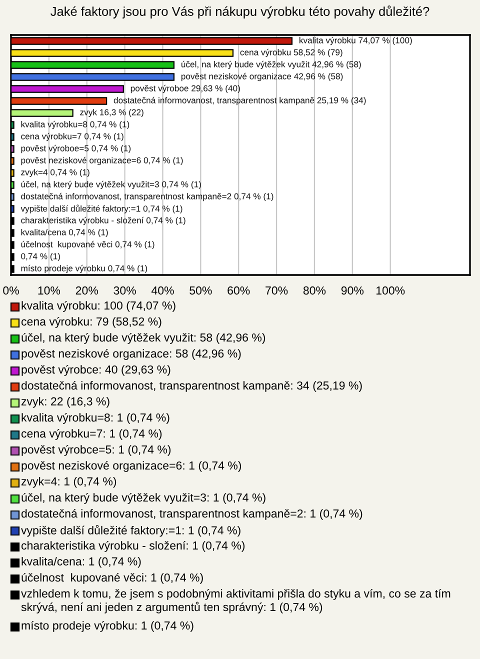 The width and height of the screenshot is (480, 659). I want to click on data-label: účel, na který bude výtěžek využit=3 0,74 % (1), so click(111, 185).